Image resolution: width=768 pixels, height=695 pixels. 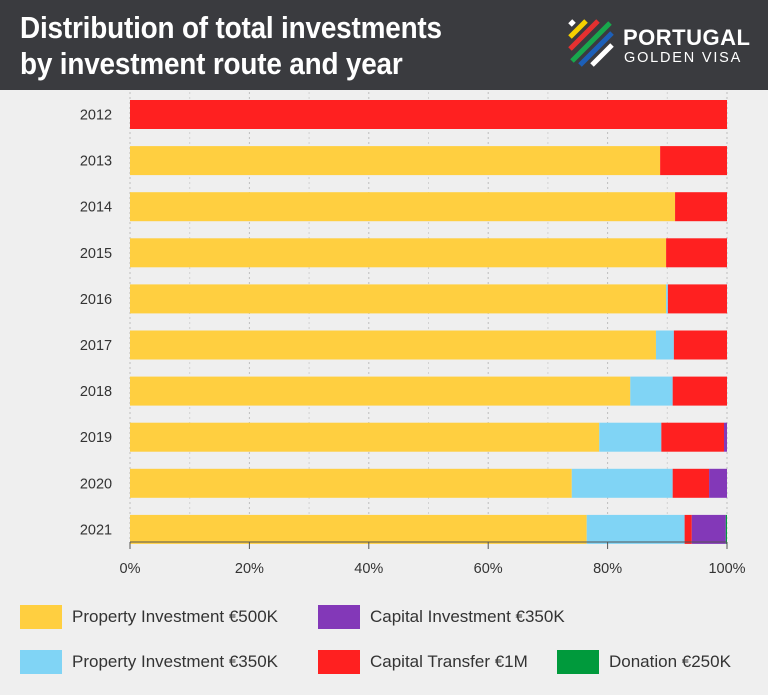 What do you see at coordinates (726, 569) in the screenshot?
I see `x-tick-label: 100%` at bounding box center [726, 569].